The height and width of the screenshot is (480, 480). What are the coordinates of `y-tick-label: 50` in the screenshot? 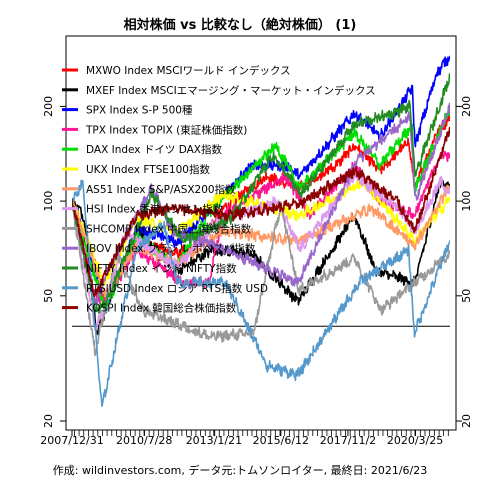 It's located at (48, 296).